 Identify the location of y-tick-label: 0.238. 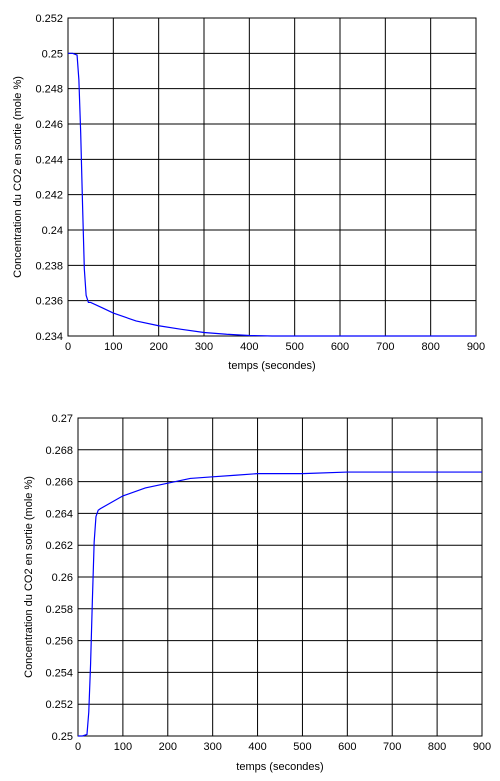
(49, 266).